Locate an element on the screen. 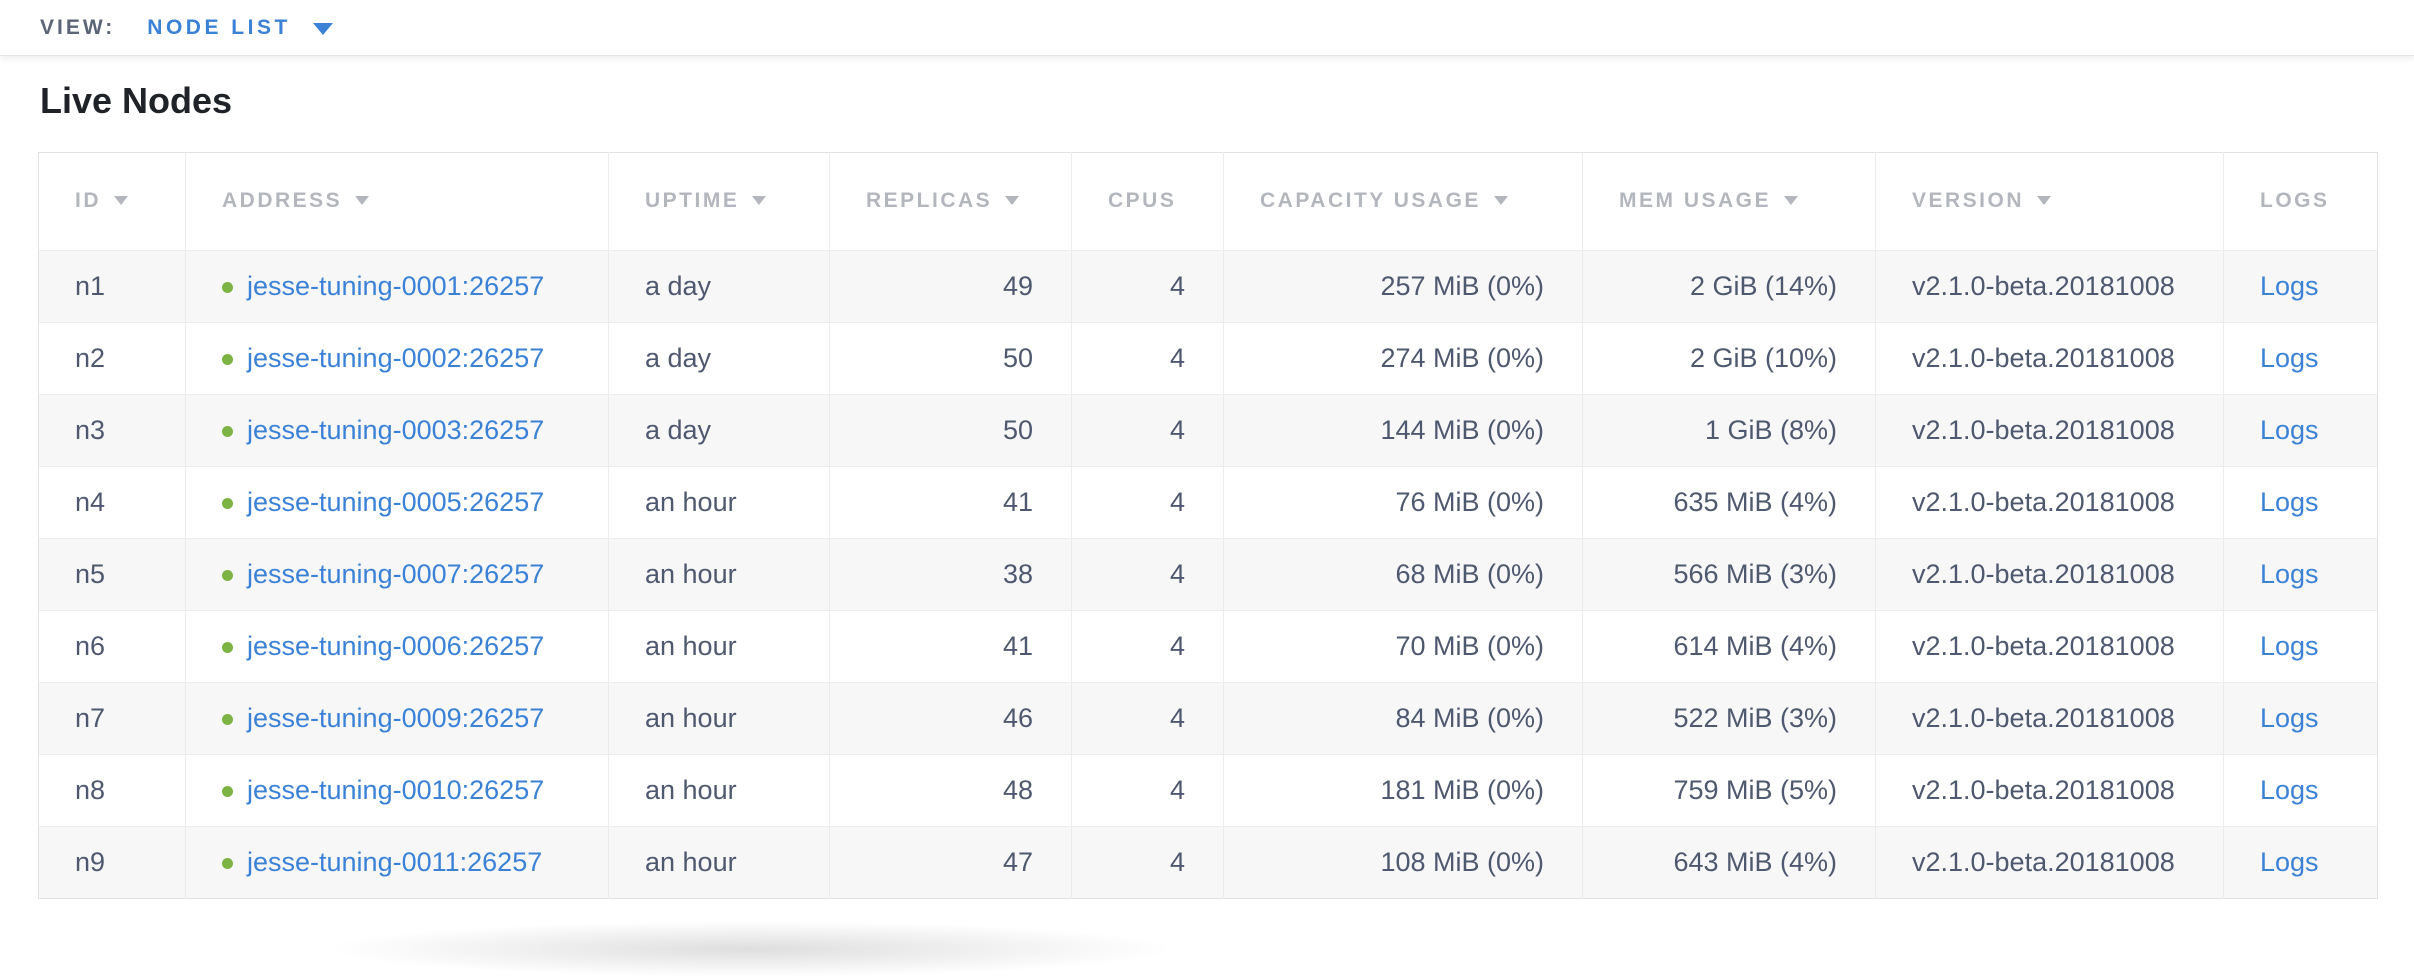 Image resolution: width=2414 pixels, height=978 pixels. cell-address: jesse-tuning-0009:26257 is located at coordinates (397, 718).